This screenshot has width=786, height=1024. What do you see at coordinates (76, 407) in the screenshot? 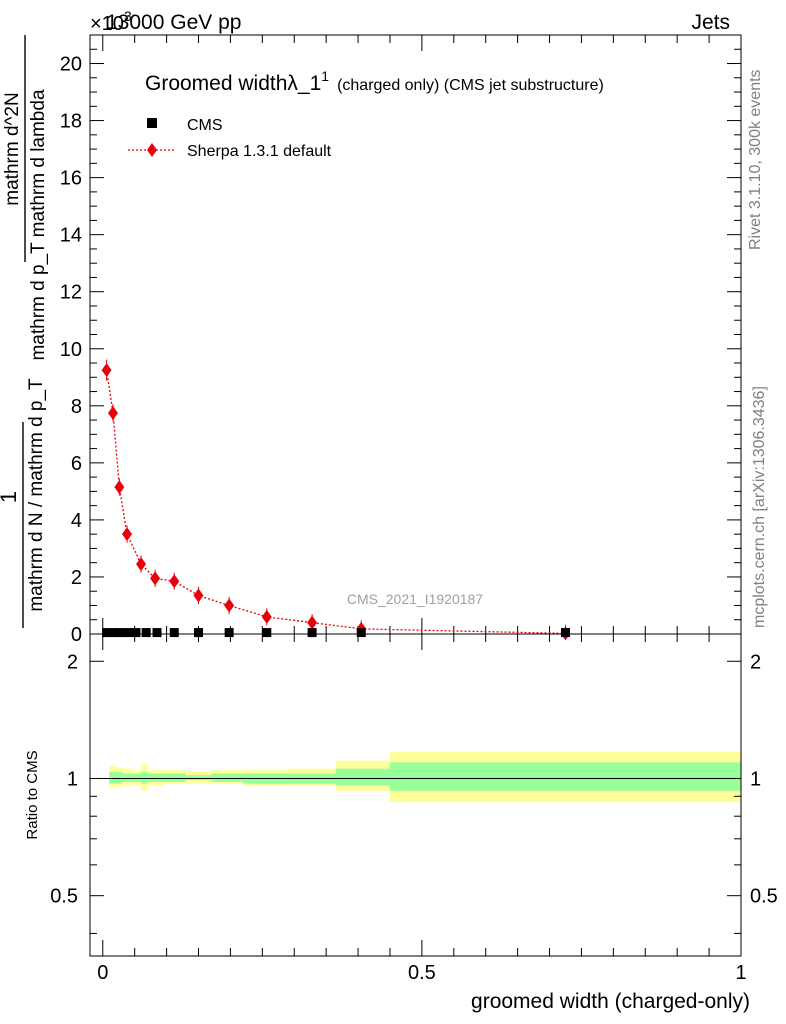
I see `main-y-tick-label: 8` at bounding box center [76, 407].